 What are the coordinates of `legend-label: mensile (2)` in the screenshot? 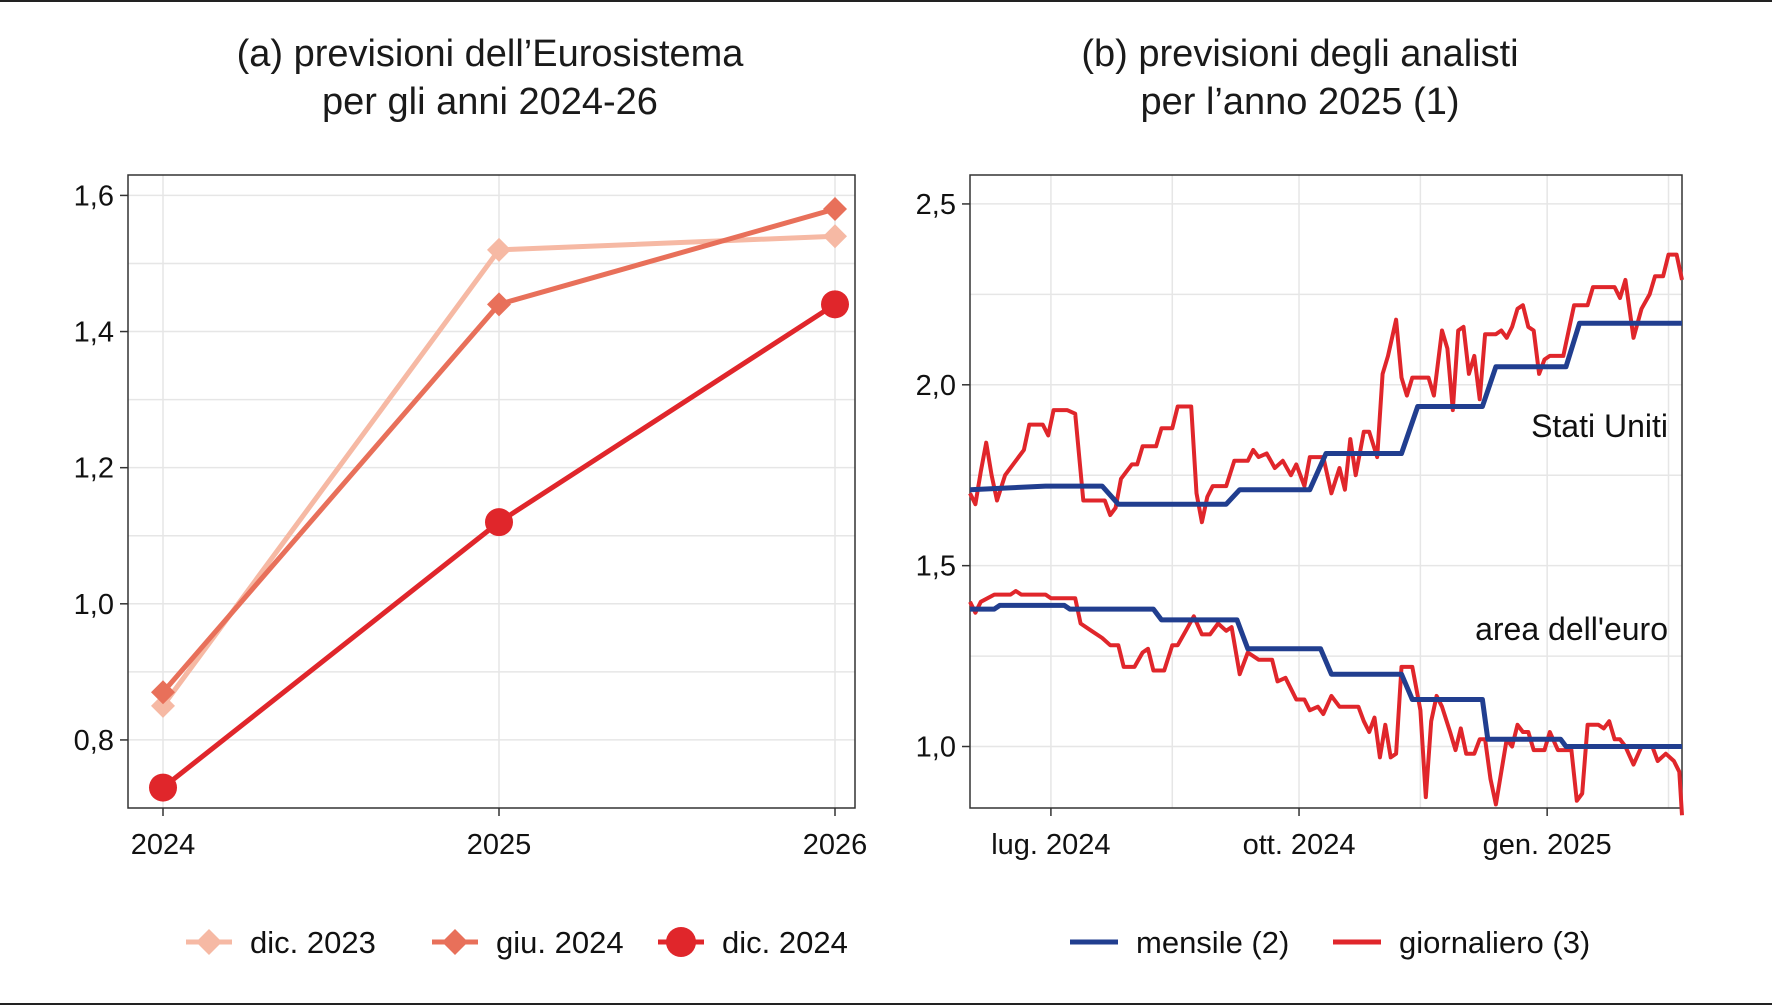 It's located at (1212, 942).